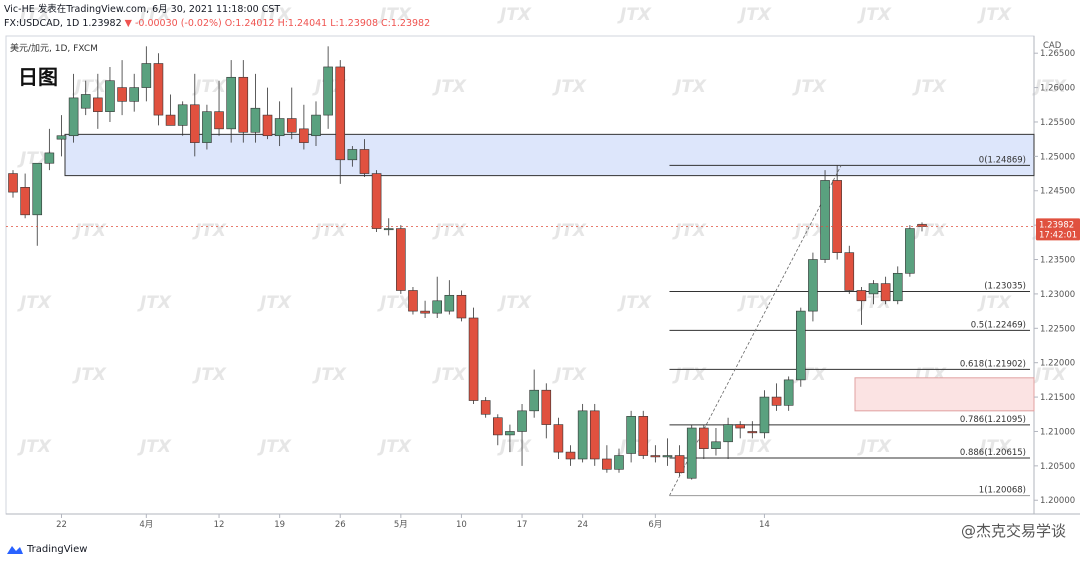 Image resolution: width=1080 pixels, height=565 pixels. Describe the element at coordinates (1057, 329) in the screenshot. I see `price-tick-label: 1.22500` at that location.